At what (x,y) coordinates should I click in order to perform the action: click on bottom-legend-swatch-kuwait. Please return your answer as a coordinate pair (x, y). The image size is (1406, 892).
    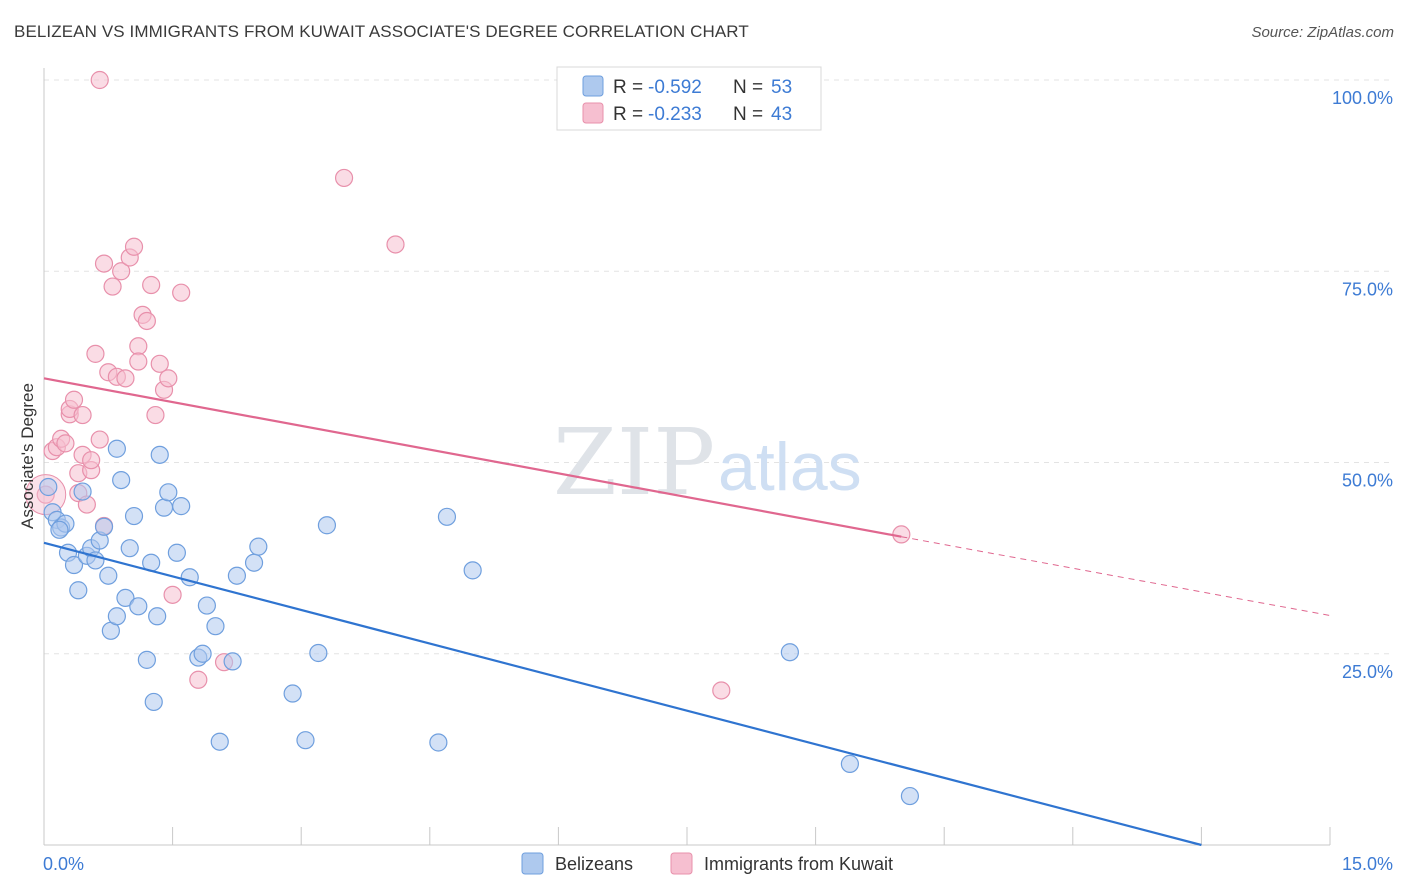
    Looking at the image, I should click on (681, 863).